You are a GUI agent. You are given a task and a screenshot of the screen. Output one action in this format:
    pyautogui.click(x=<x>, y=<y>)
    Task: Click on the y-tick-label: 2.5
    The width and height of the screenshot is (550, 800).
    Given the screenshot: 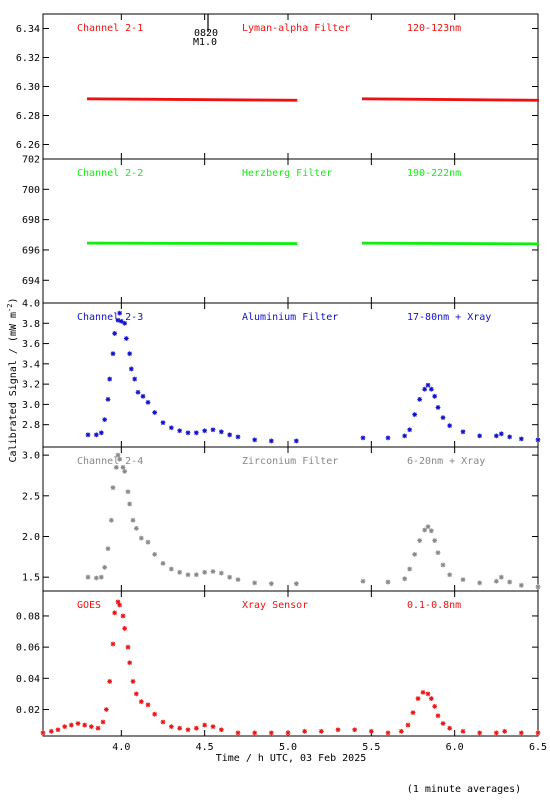 What is the action you would take?
    pyautogui.click(x=31, y=496)
    